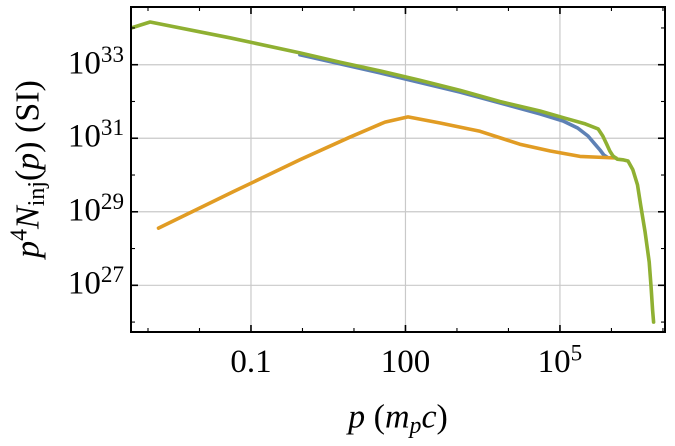 Image resolution: width=675 pixels, height=446 pixels. What do you see at coordinates (560, 359) in the screenshot?
I see `x-tick-label: 10⁵` at bounding box center [560, 359].